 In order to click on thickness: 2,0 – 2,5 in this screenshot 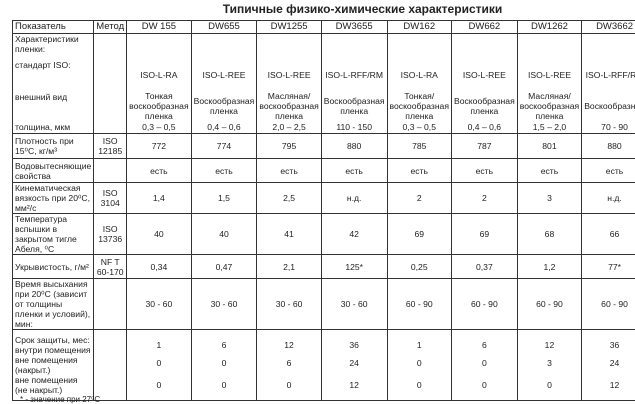, I will do `click(288, 127)`.